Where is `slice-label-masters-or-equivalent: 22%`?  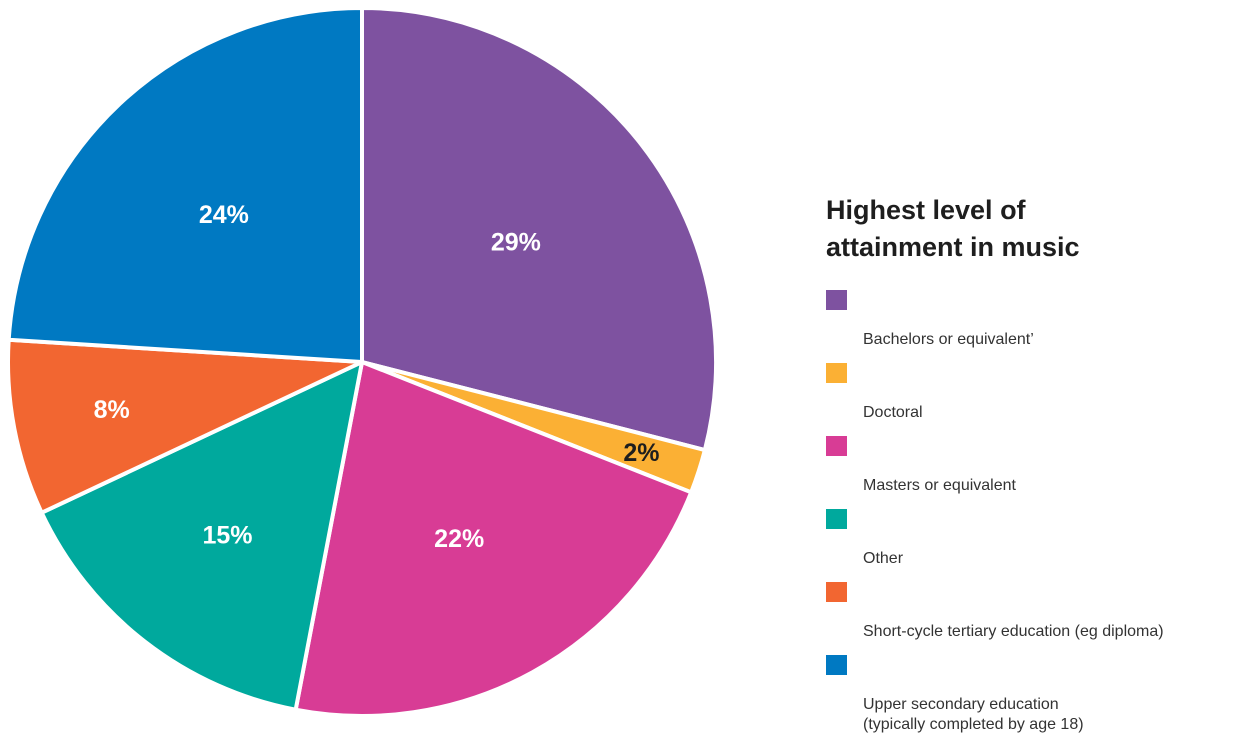 slice-label-masters-or-equivalent: 22% is located at coordinates (459, 539).